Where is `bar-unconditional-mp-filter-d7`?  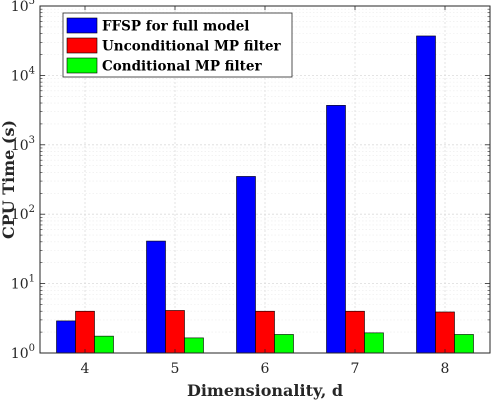
bar-unconditional-mp-filter-d7 is located at coordinates (355, 332).